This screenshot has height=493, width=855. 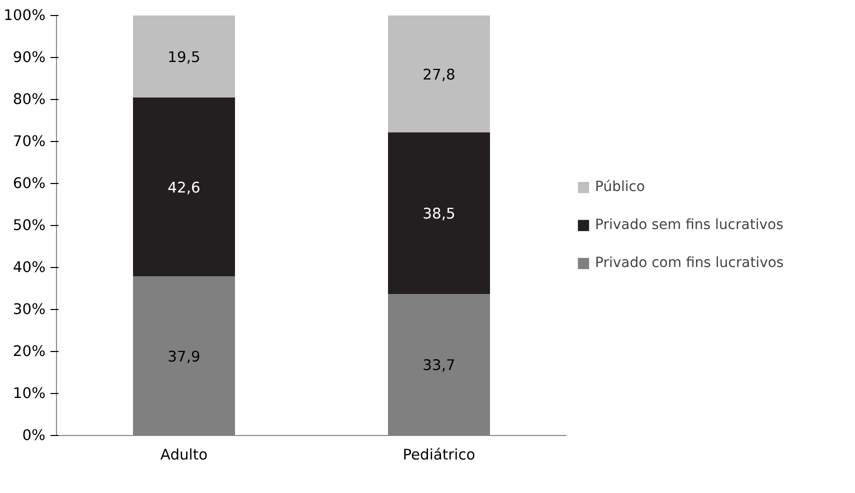 What do you see at coordinates (29, 393) in the screenshot?
I see `y-tick-label: 10%` at bounding box center [29, 393].